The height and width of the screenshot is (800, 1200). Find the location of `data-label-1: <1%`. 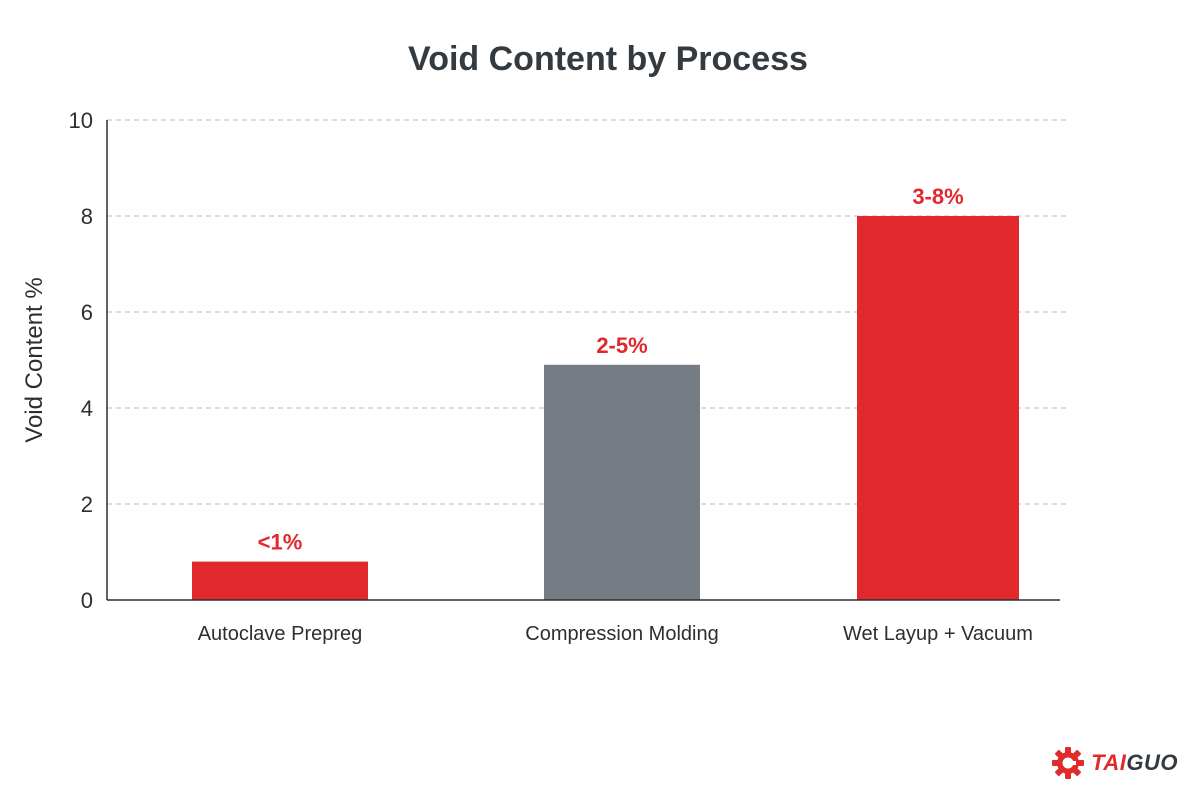

data-label-1: <1% is located at coordinates (280, 542).